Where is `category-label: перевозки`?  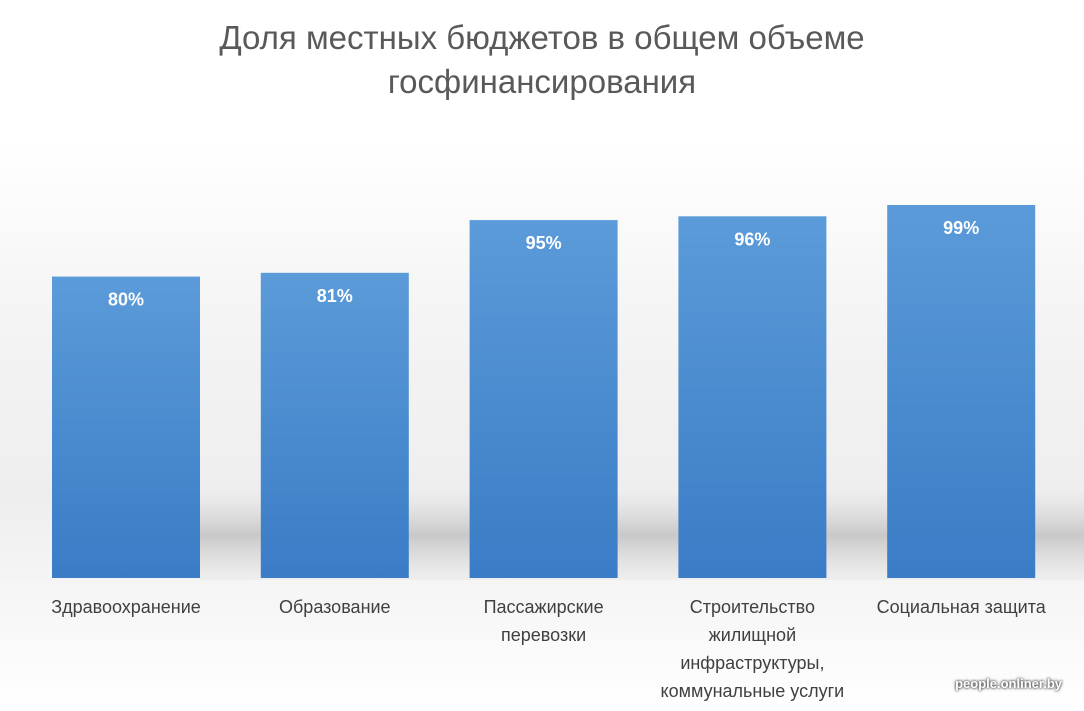
category-label: перевозки is located at coordinates (543, 635).